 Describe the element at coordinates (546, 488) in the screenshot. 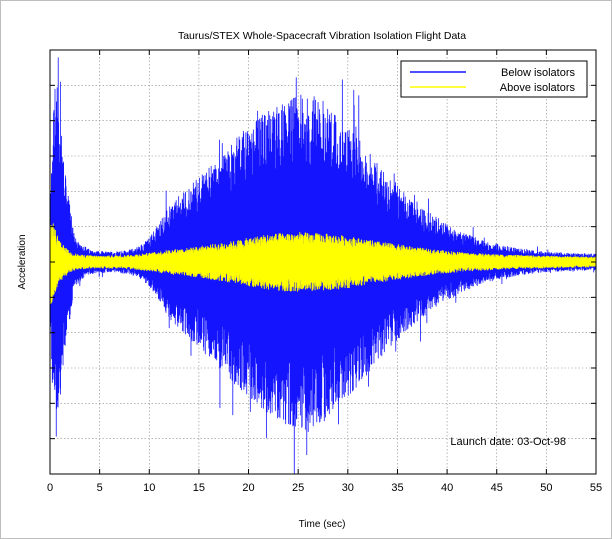

I see `x-tick-label: 50` at that location.